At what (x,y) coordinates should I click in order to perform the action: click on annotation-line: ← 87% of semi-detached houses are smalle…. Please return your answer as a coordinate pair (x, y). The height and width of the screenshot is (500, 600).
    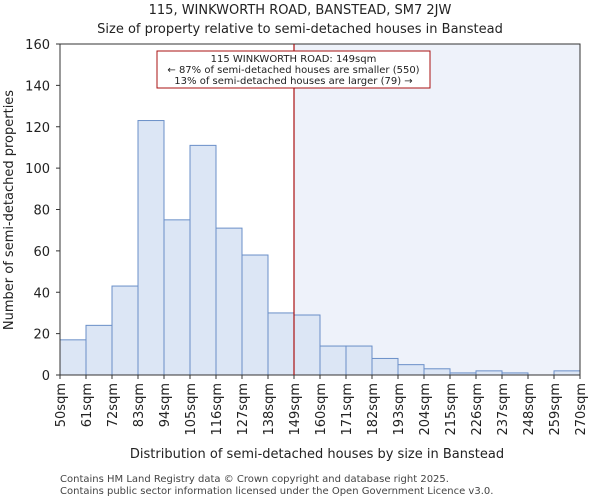
    Looking at the image, I should click on (293, 70).